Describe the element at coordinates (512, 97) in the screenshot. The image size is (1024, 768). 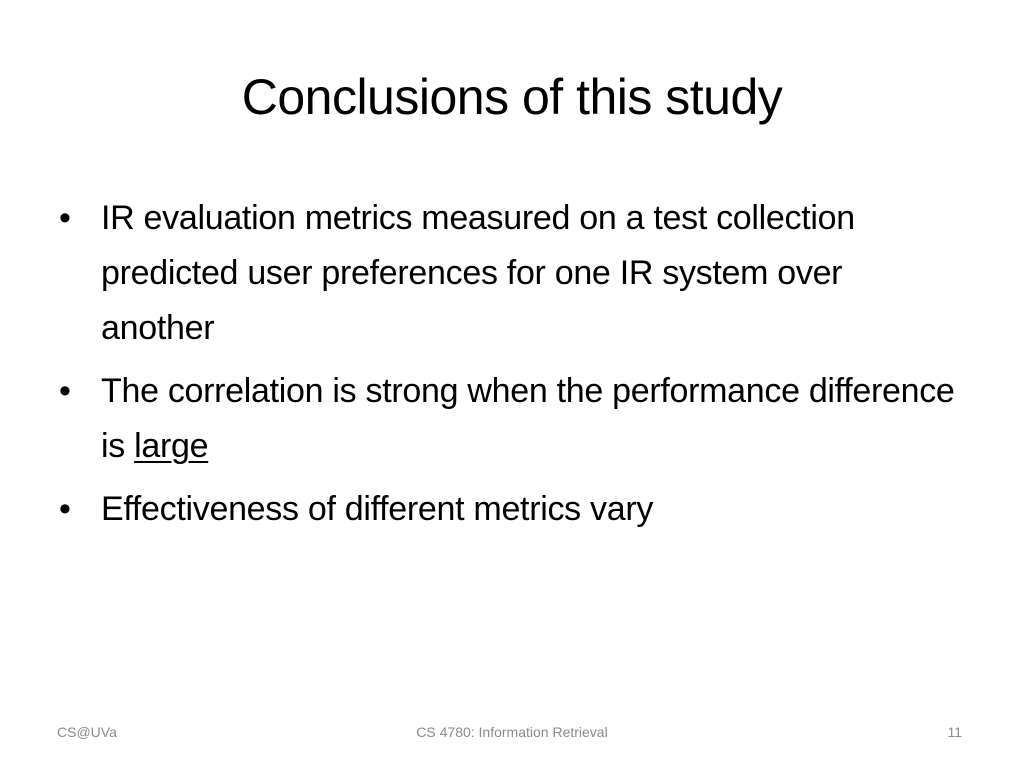
I see `slide-title: Conclusions of this study` at that location.